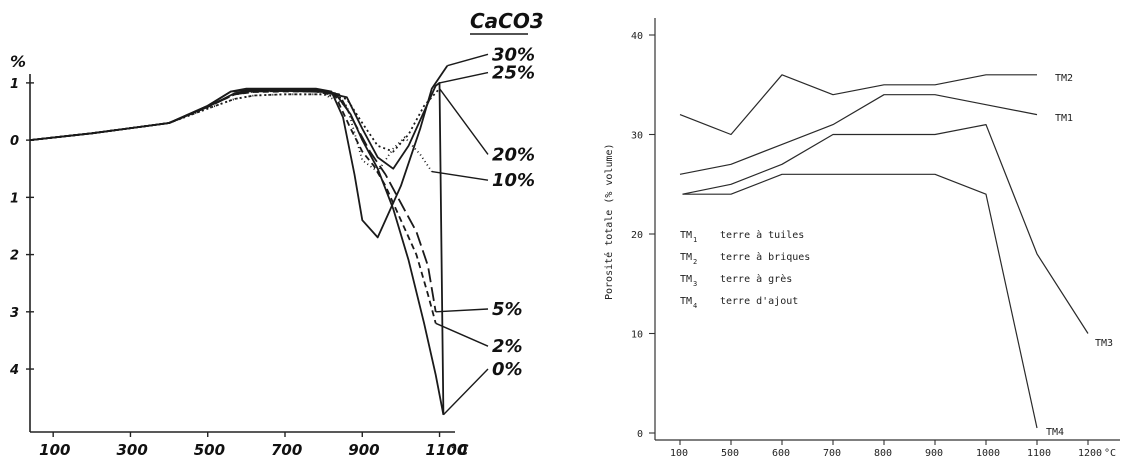  Describe the element at coordinates (695, 240) in the screenshot. I see `legend-code-subscript: 1` at that location.